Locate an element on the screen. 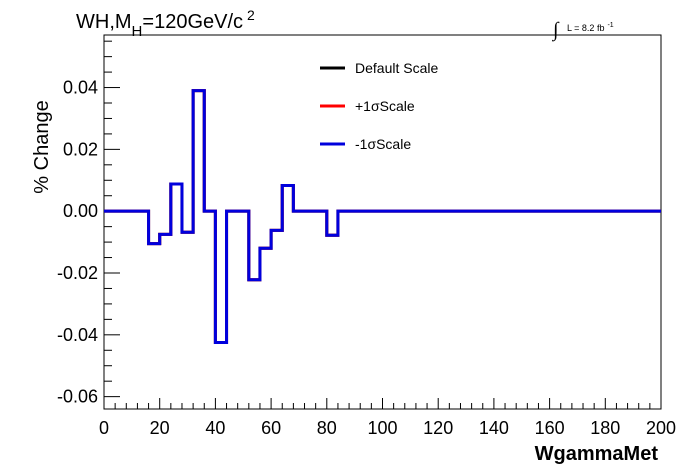 The height and width of the screenshot is (472, 696). integral-sign: ∫ is located at coordinates (555, 30).